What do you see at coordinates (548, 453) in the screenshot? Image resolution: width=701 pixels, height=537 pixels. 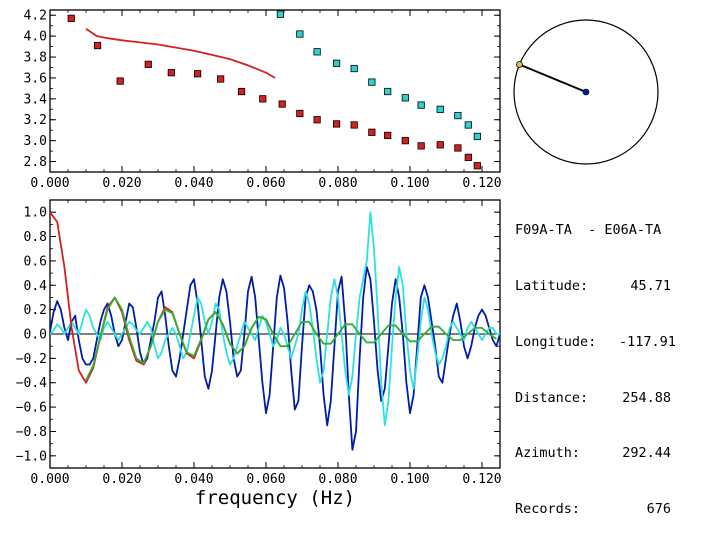 I see `info-label: Azimuth:` at bounding box center [548, 453].